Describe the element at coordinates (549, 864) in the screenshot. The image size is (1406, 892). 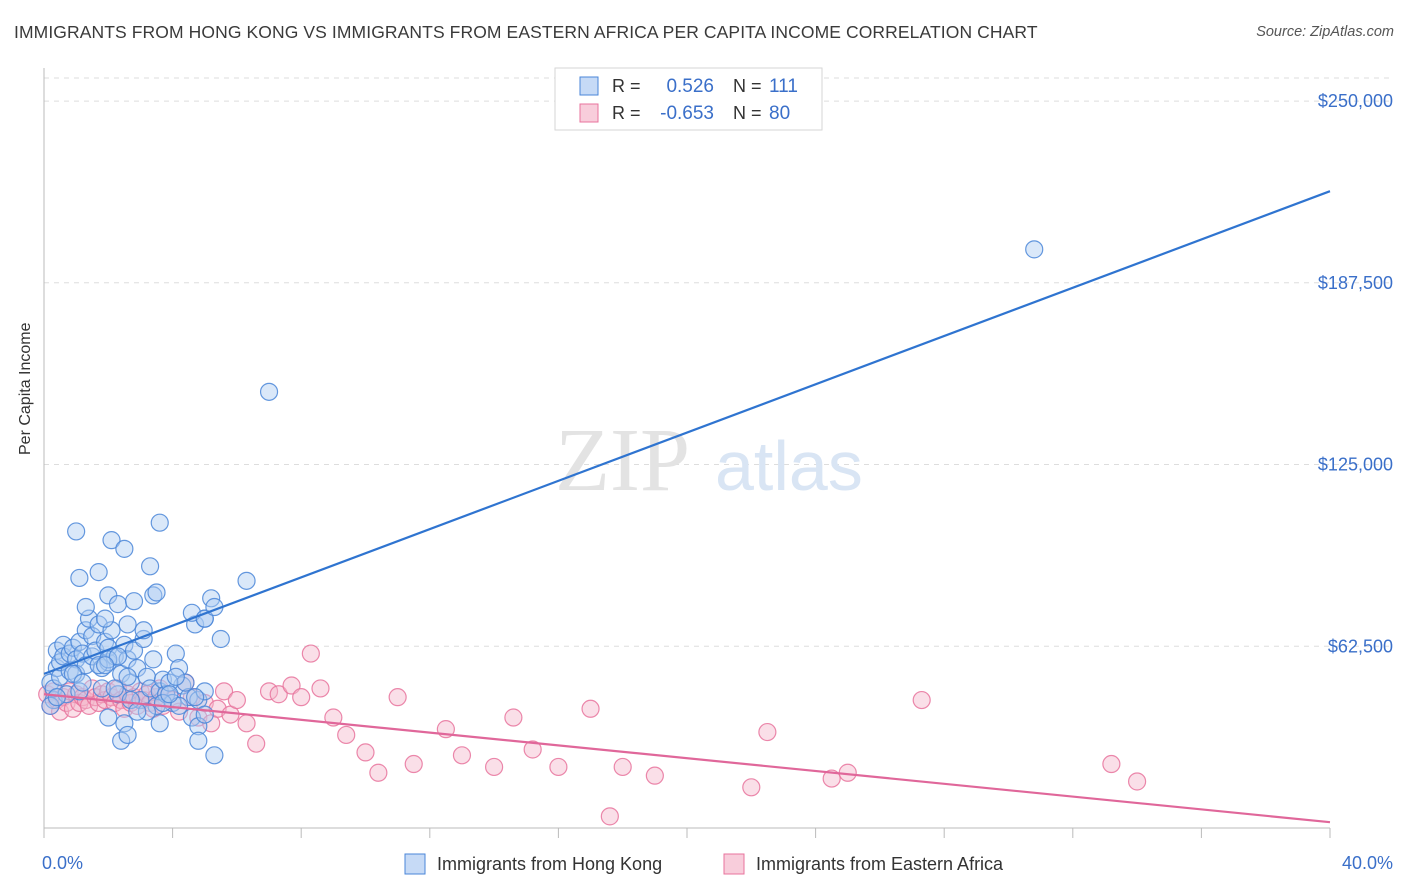
I see `legend-label: Immigrants from Hong Kong` at that location.